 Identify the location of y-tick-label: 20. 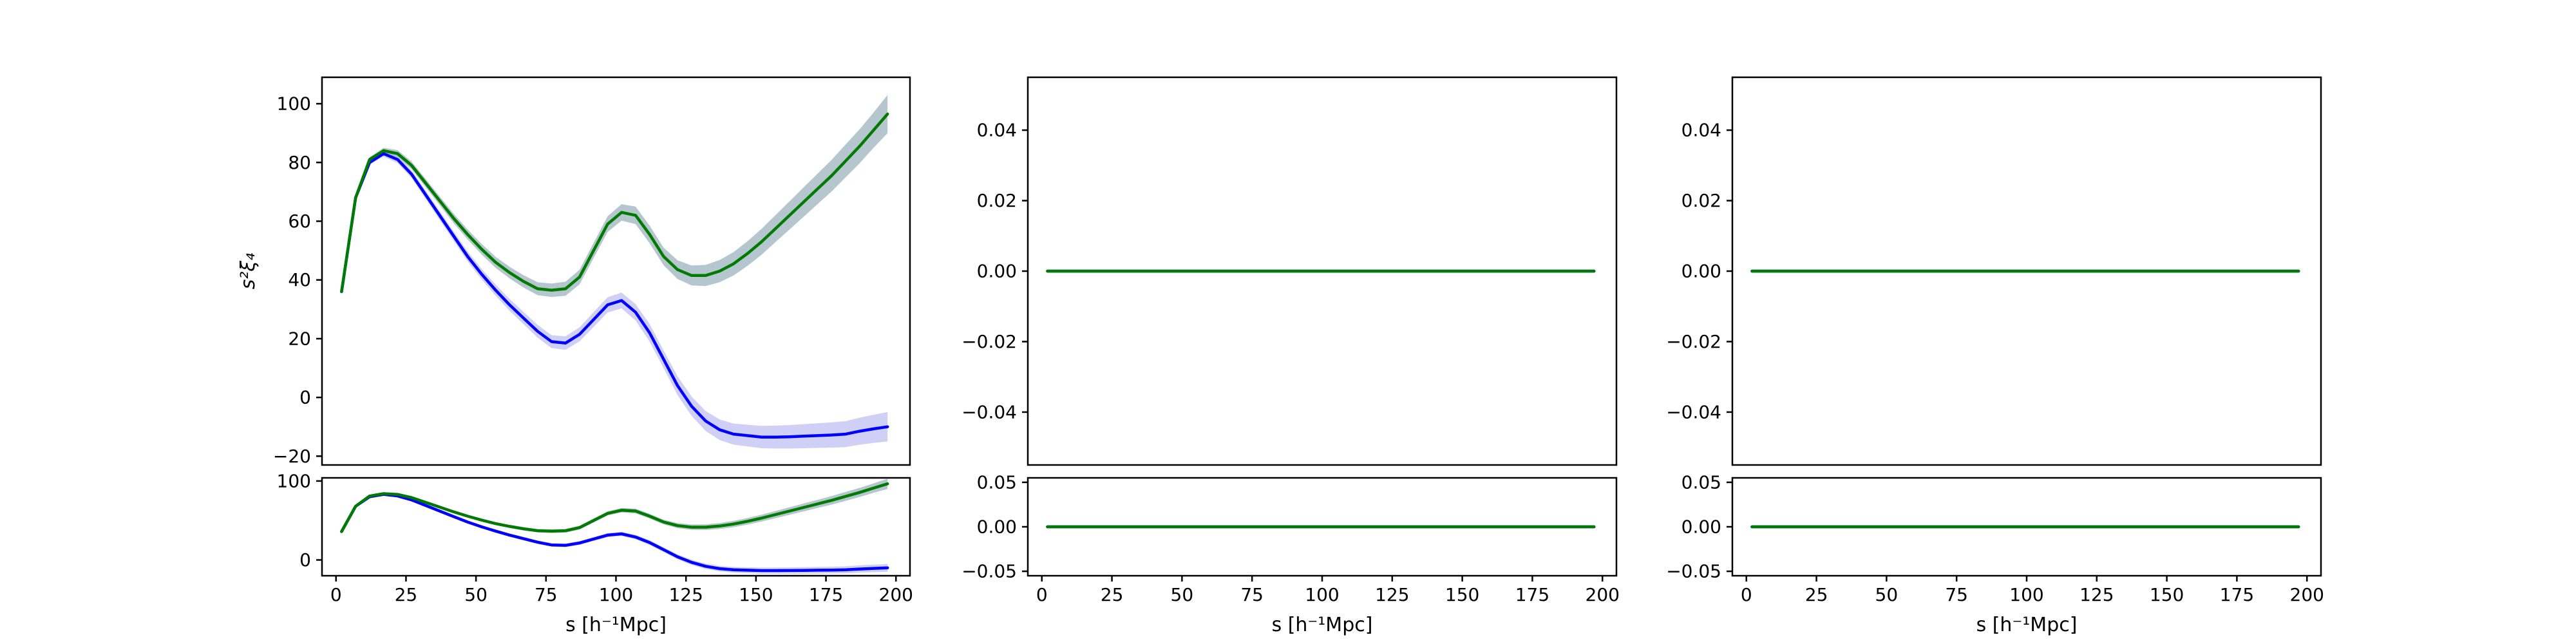
(299, 338).